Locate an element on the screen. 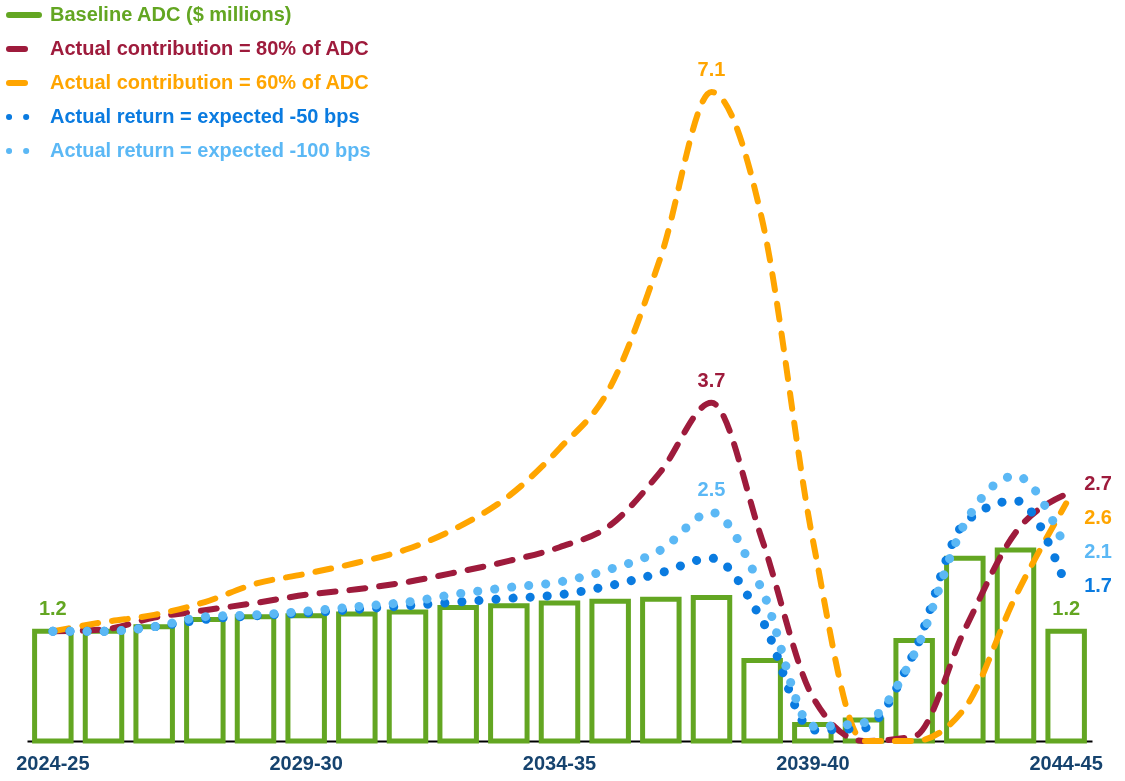  data-label: 7.1 is located at coordinates (711, 69).